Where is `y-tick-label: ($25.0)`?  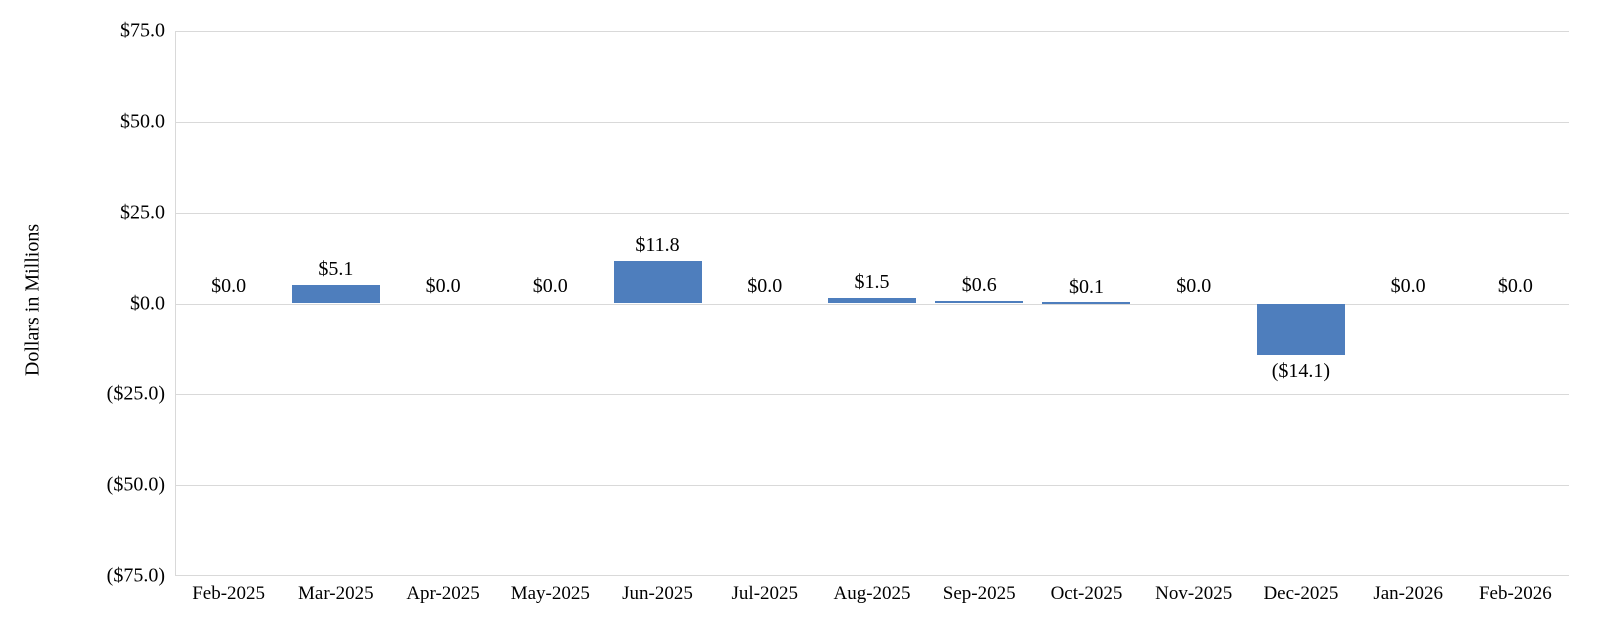 y-tick-label: ($25.0) is located at coordinates (135, 393).